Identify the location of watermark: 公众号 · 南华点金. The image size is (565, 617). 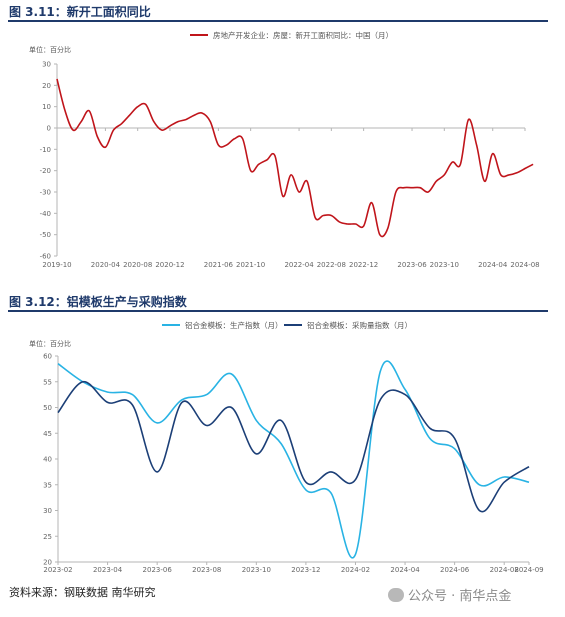
(449, 594).